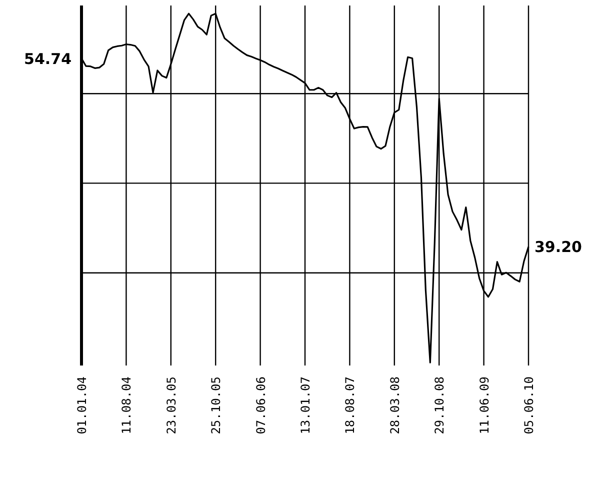 The image size is (600, 479). Describe the element at coordinates (529, 405) in the screenshot. I see `x-tick-label: 05.06.10` at that location.